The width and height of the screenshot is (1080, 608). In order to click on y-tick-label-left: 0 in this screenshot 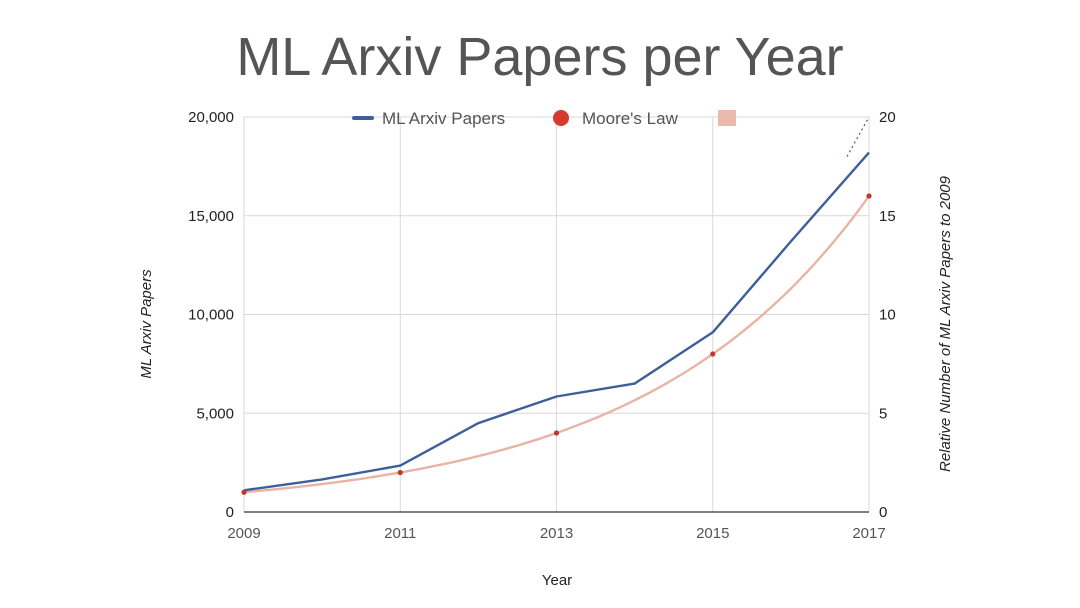, I will do `click(230, 512)`.